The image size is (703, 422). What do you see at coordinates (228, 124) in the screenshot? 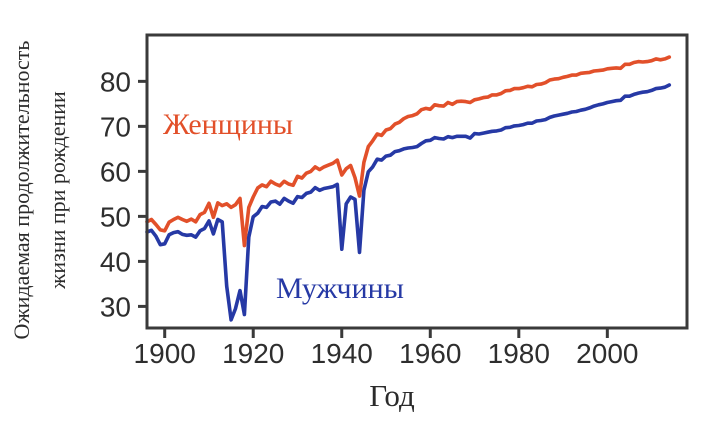
I see `legend-women-label: Женщины` at bounding box center [228, 124].